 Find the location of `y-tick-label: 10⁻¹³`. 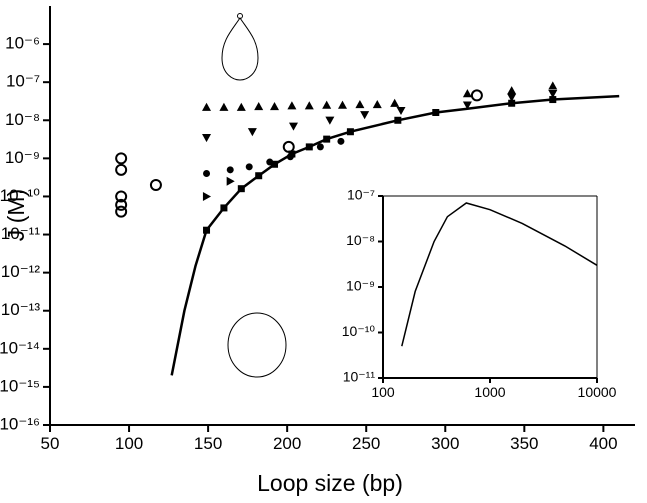

y-tick-label: 10⁻¹³ is located at coordinates (21, 309).